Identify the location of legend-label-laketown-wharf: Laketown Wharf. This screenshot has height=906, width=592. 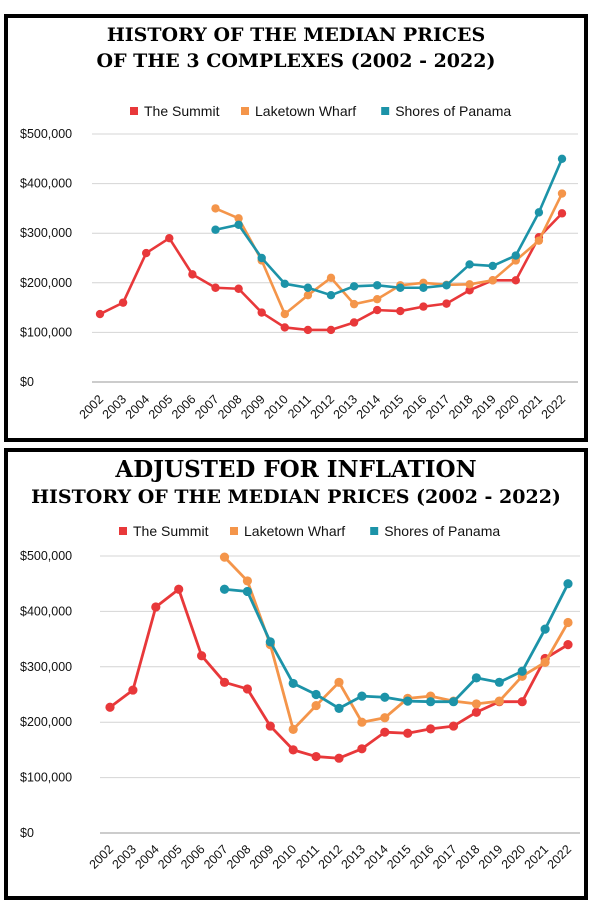
(305, 111).